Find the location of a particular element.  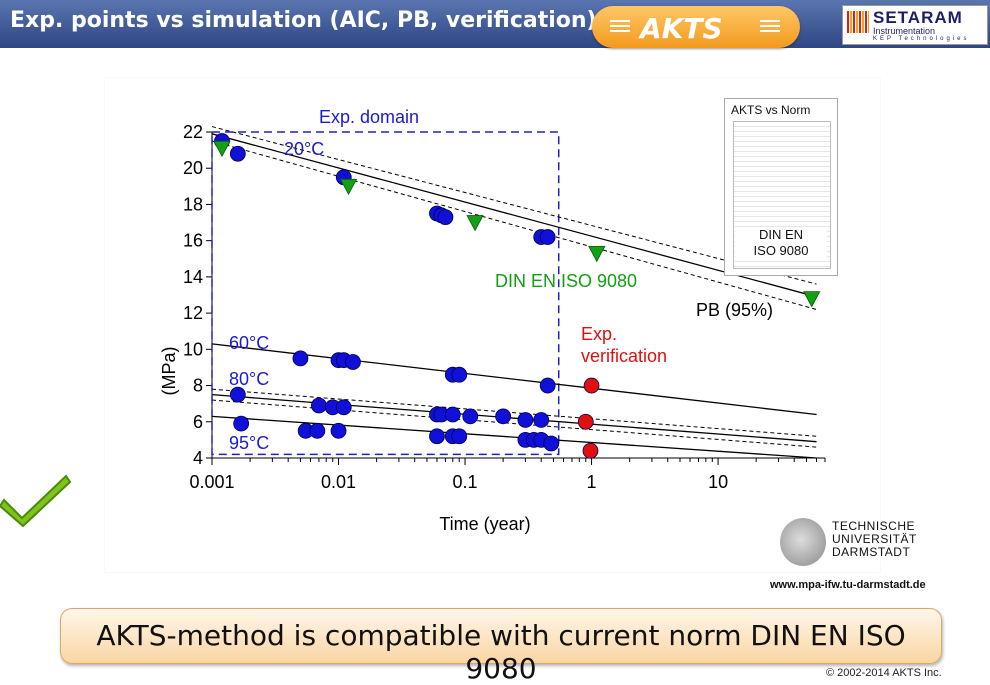

tud-emblem-icon is located at coordinates (803, 542).